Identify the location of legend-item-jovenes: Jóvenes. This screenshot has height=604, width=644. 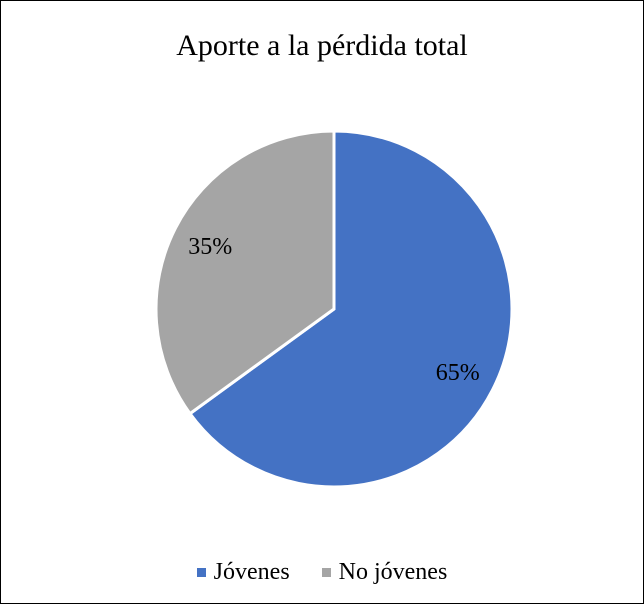
(243, 572).